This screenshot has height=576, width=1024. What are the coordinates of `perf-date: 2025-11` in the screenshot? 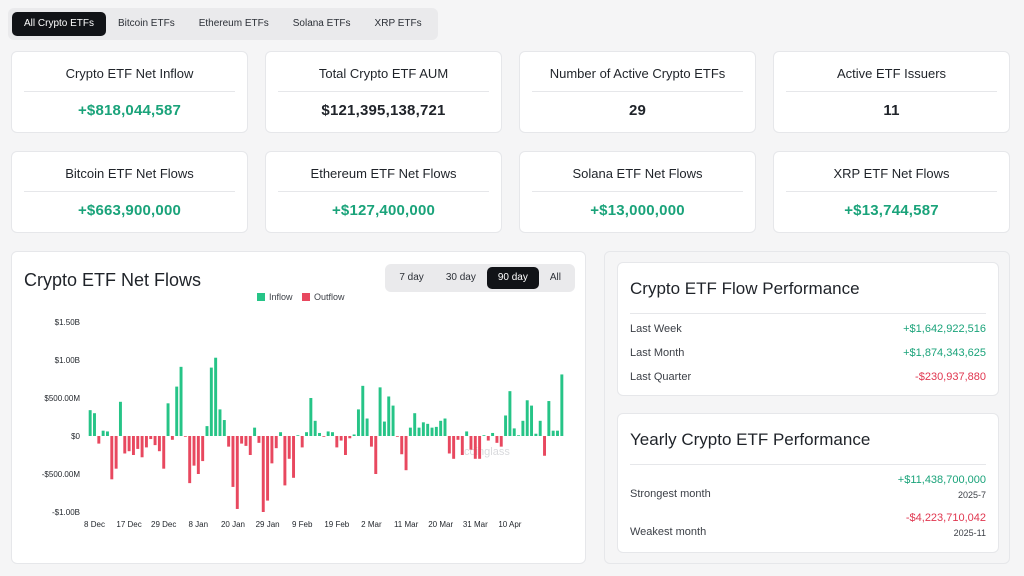 It's located at (969, 533).